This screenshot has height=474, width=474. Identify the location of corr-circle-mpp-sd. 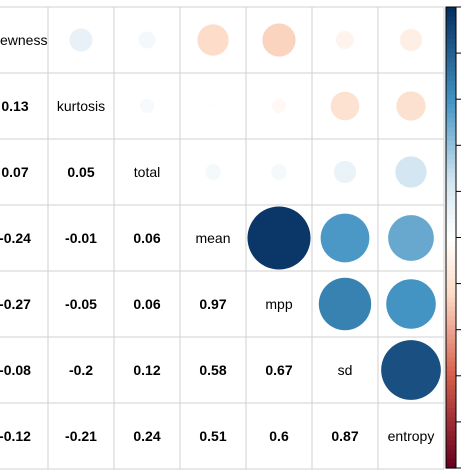
(345, 304).